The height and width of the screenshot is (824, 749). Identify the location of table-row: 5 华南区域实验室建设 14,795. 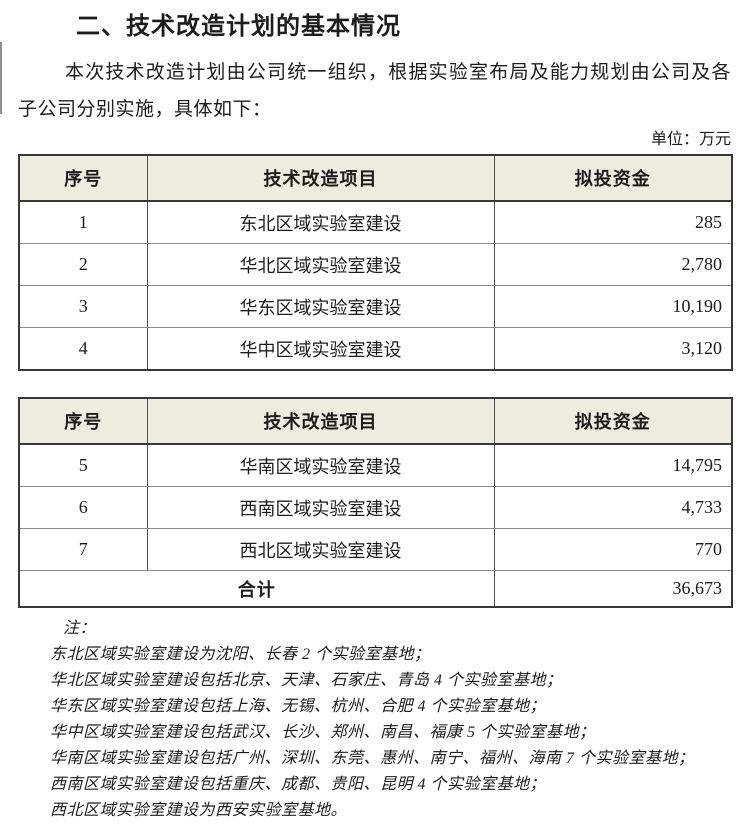
(375, 465).